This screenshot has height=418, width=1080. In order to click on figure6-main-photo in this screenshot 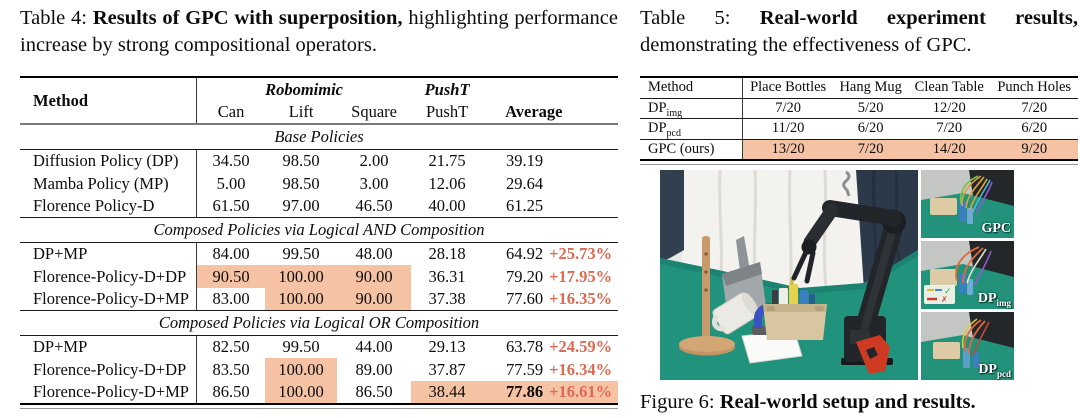, I will do `click(789, 274)`.